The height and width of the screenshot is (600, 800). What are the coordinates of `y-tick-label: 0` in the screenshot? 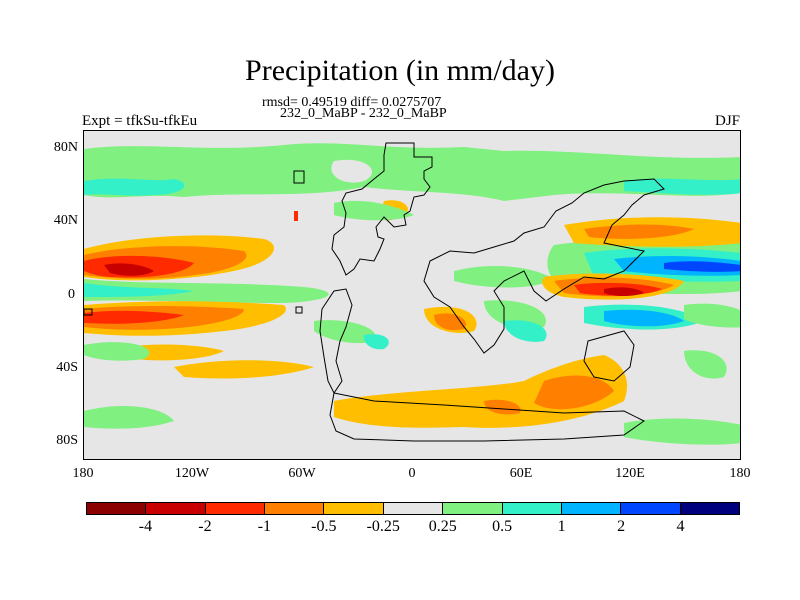 It's located at (71, 294).